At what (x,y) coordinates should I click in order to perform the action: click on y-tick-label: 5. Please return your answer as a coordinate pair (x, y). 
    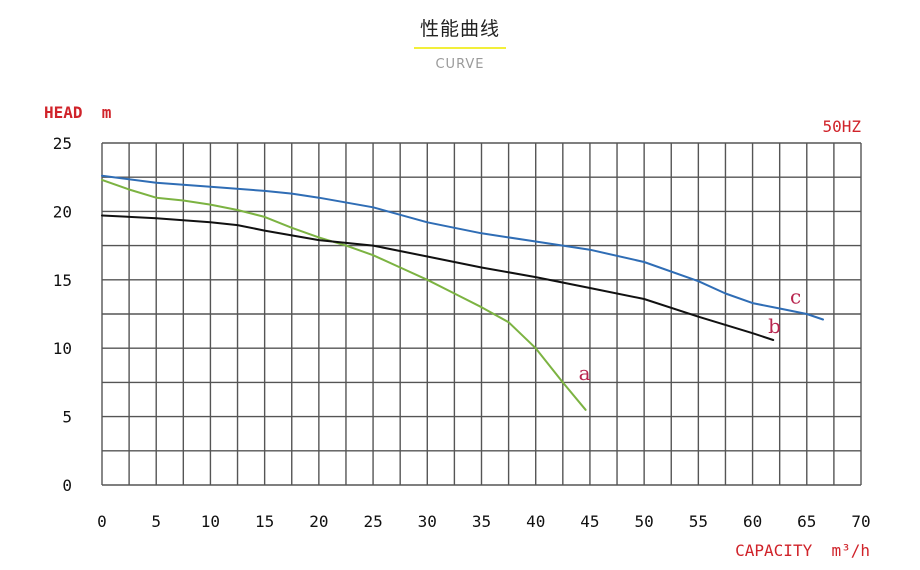
    Looking at the image, I should click on (67, 417).